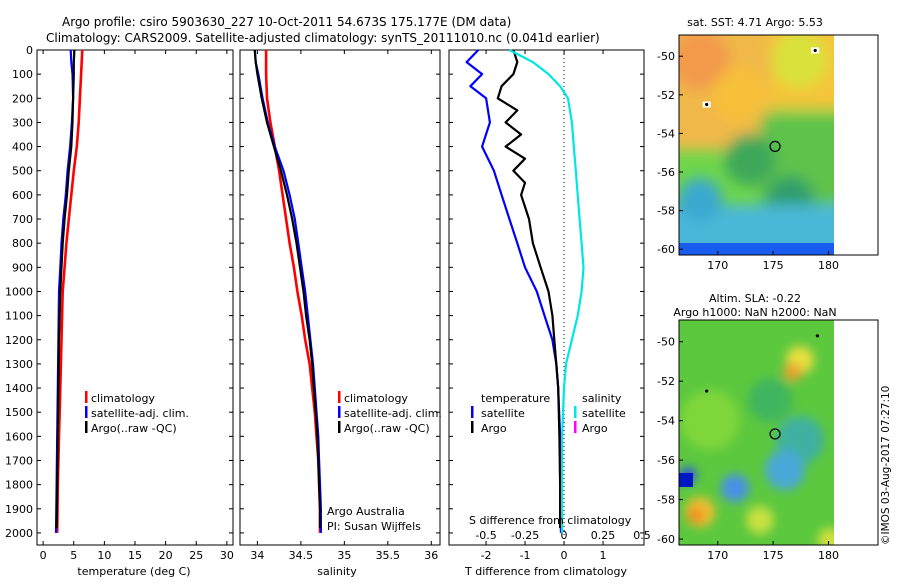  Describe the element at coordinates (666, 95) in the screenshot. I see `sst-map-ytick-label: -52` at that location.